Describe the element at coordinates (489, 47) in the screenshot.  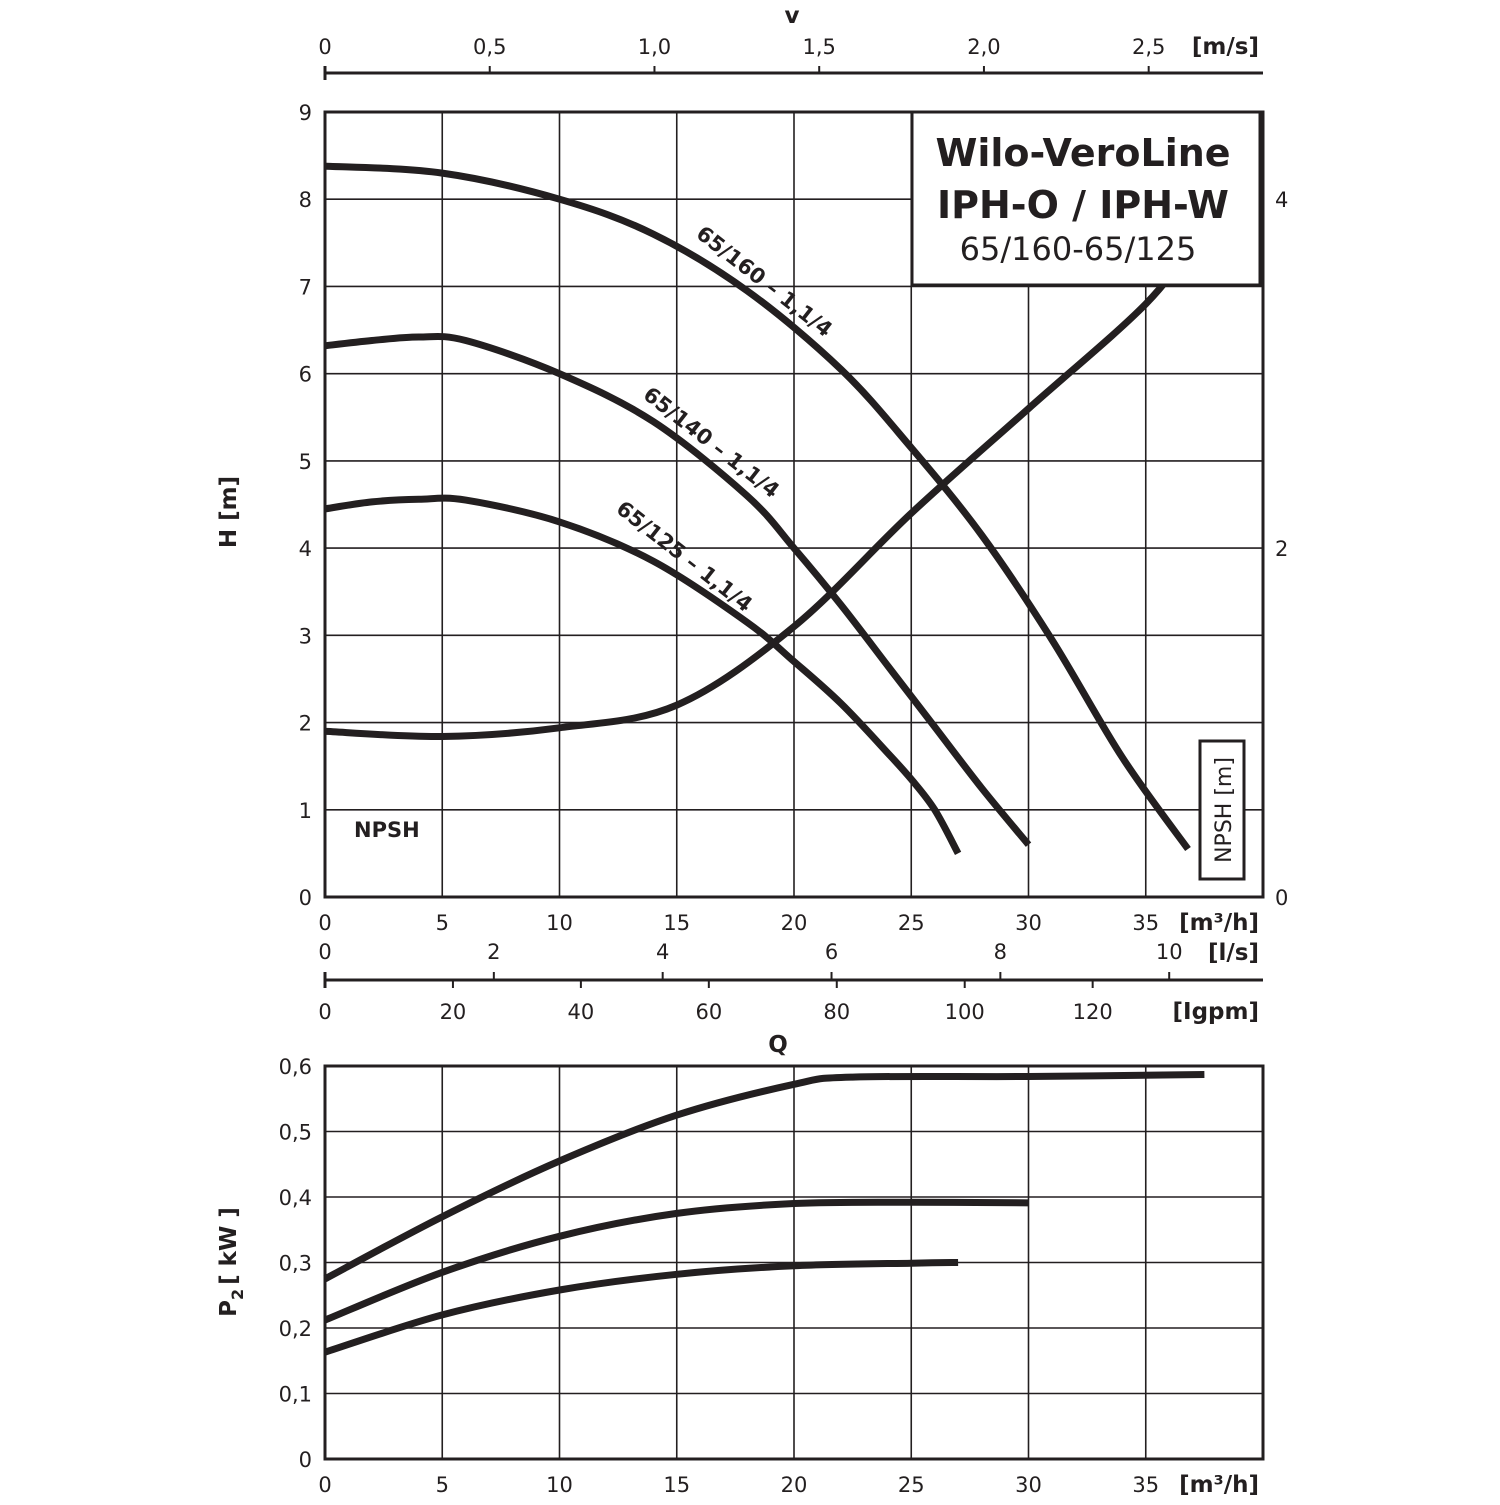
I see `velocity-tick-label: 0,5` at that location.